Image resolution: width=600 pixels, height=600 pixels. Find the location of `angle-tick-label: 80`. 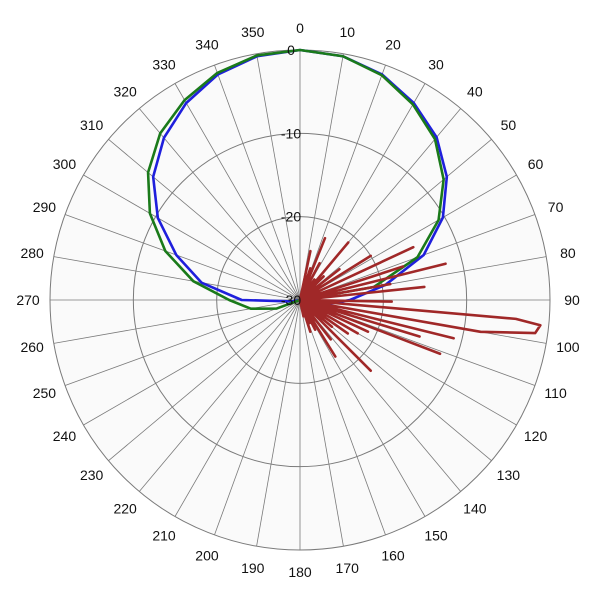

angle-tick-label: 80 is located at coordinates (568, 253).